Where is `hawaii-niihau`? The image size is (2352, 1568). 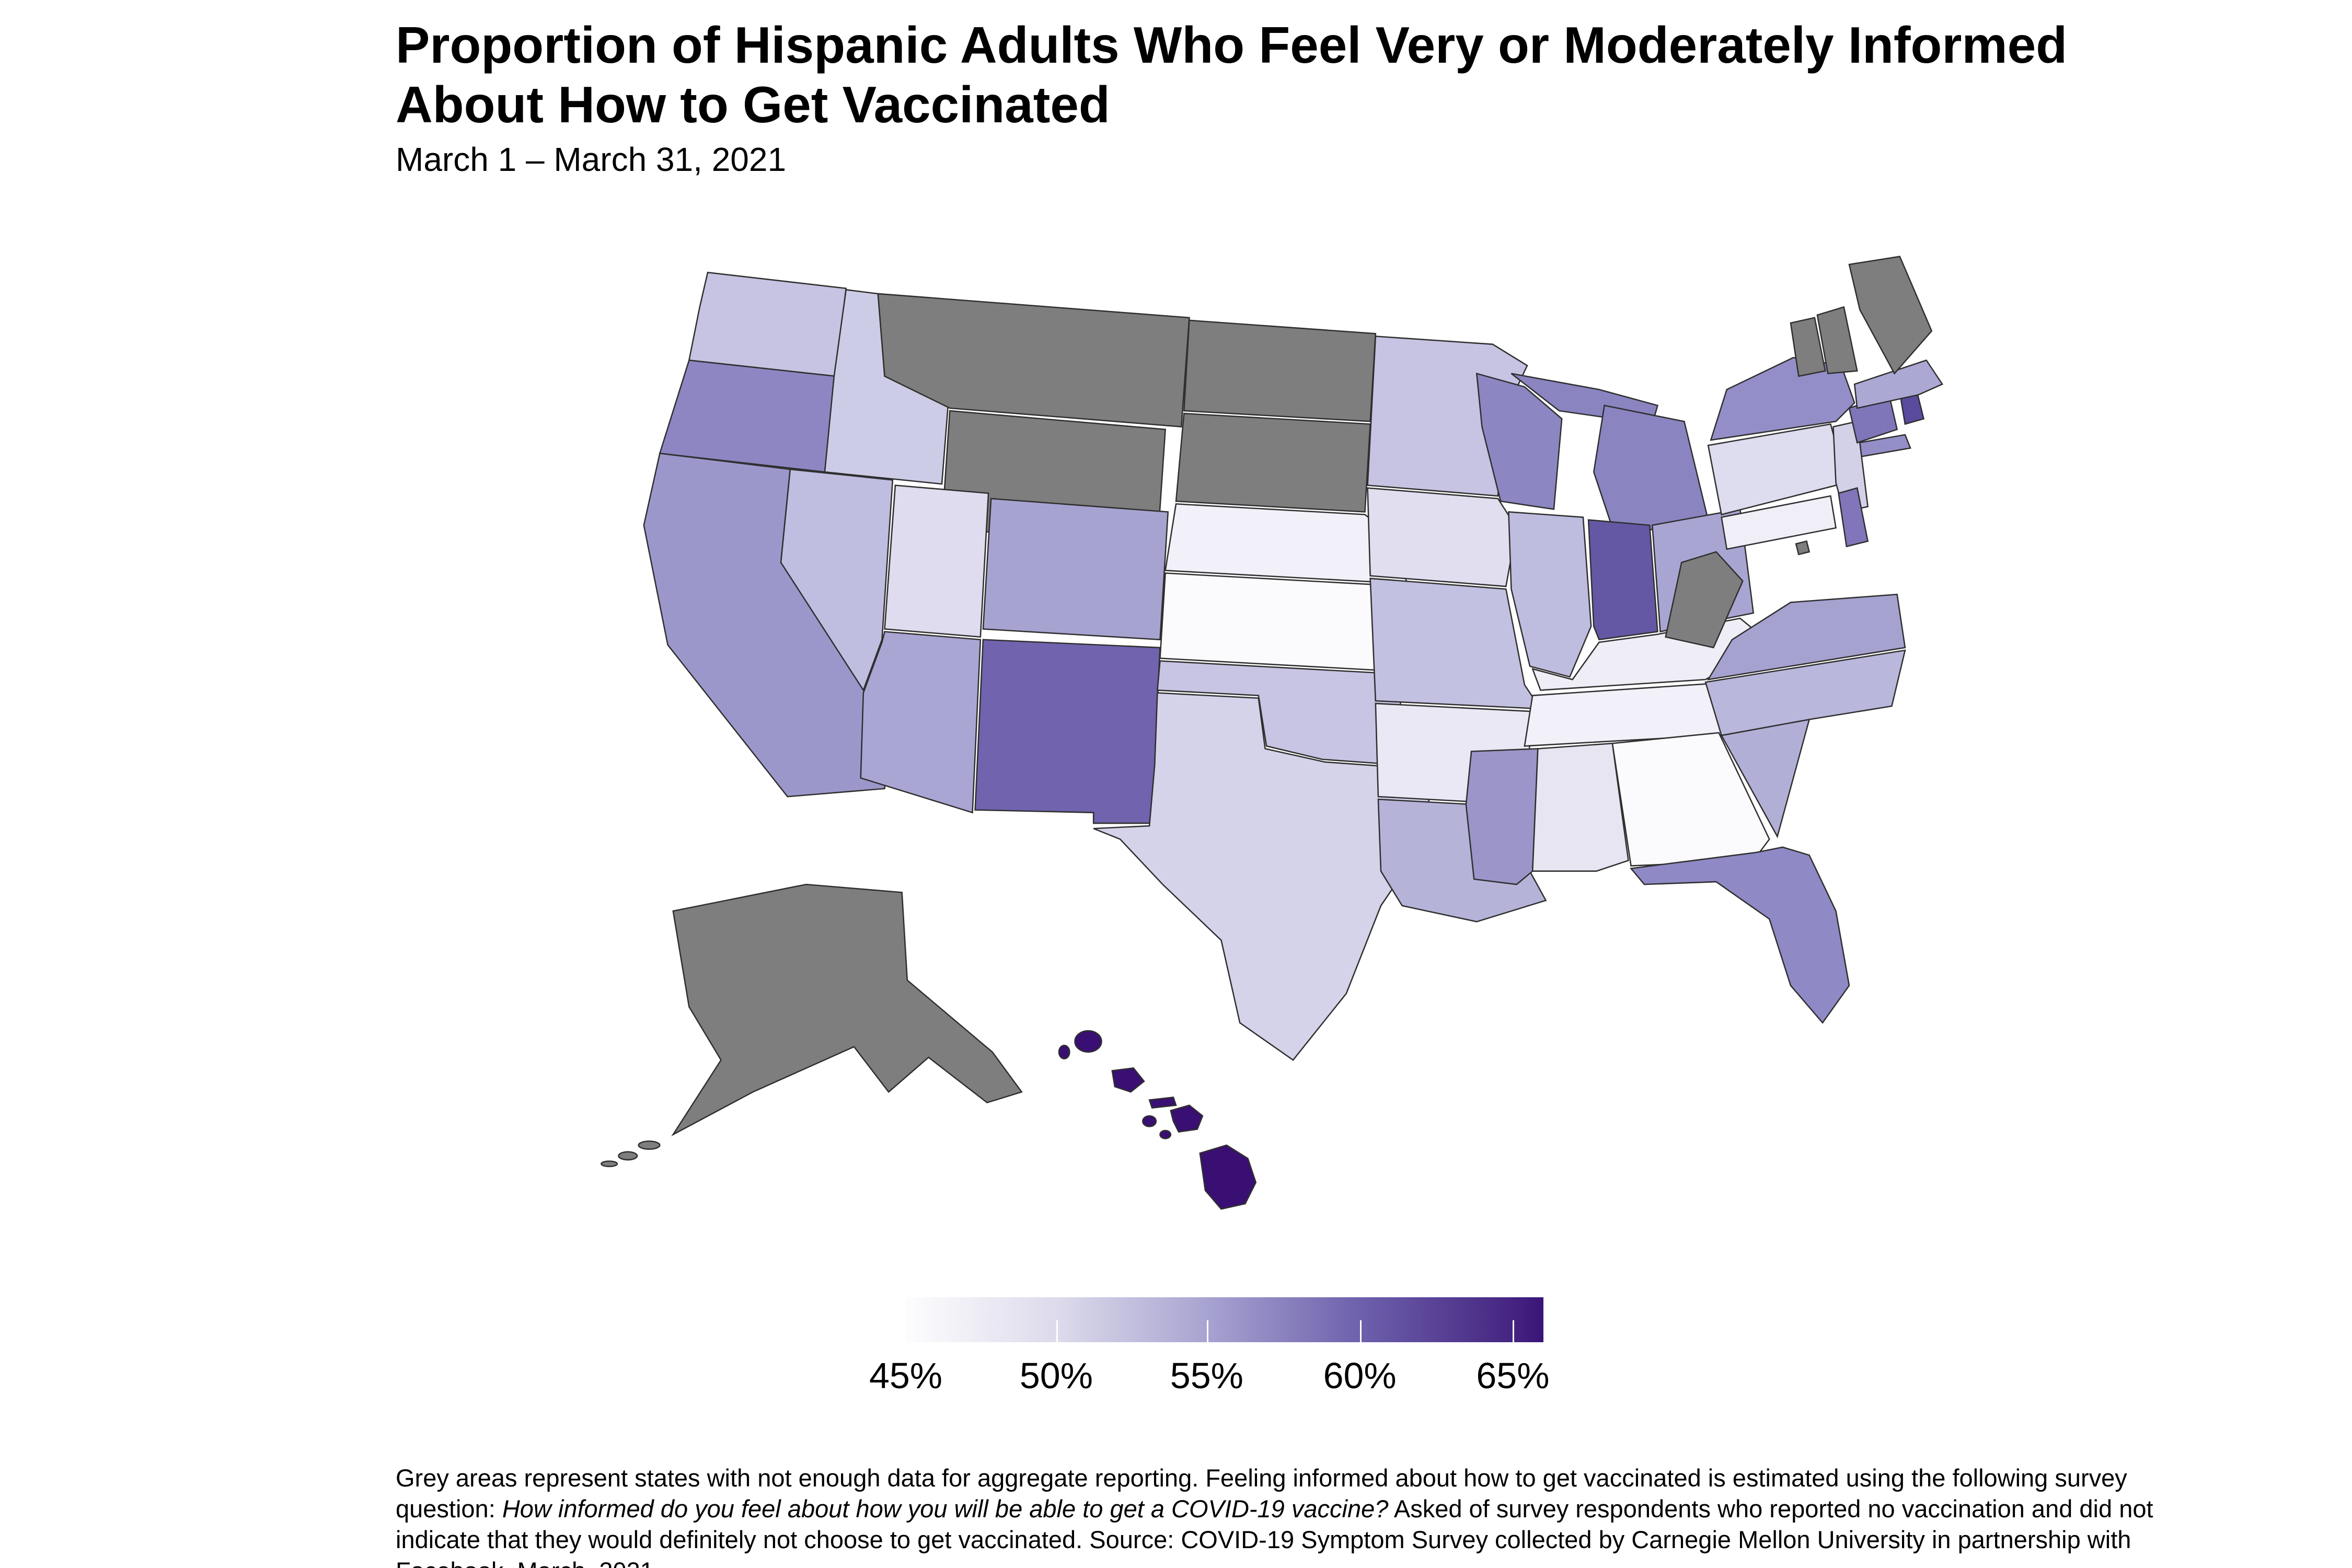 hawaii-niihau is located at coordinates (1064, 1051).